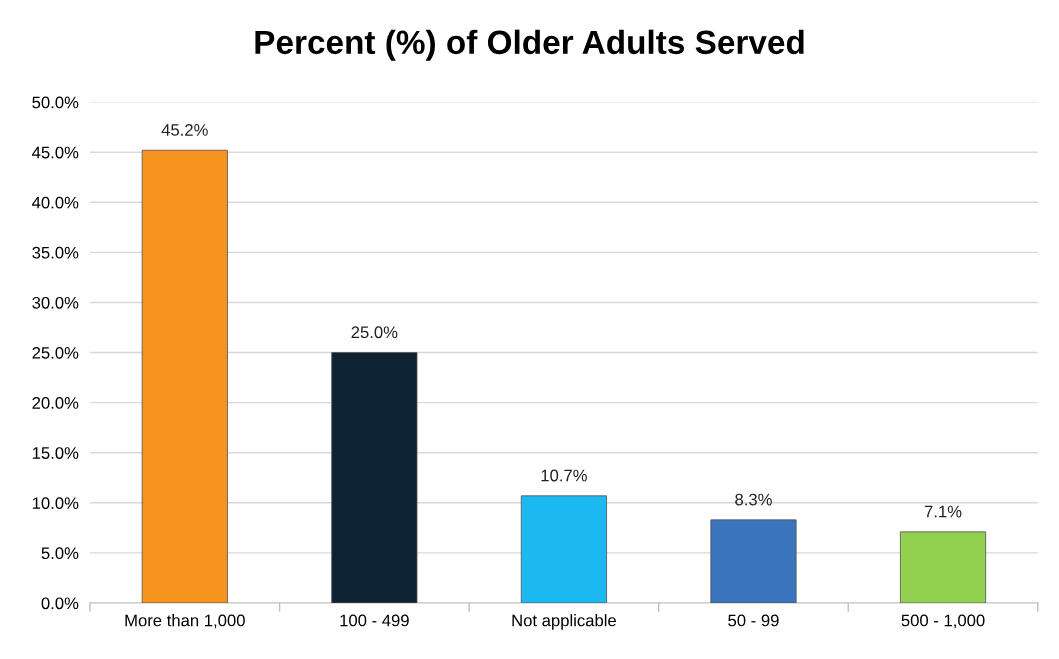 This screenshot has width=1059, height=659. I want to click on y-tick-label: 10.0%, so click(55, 503).